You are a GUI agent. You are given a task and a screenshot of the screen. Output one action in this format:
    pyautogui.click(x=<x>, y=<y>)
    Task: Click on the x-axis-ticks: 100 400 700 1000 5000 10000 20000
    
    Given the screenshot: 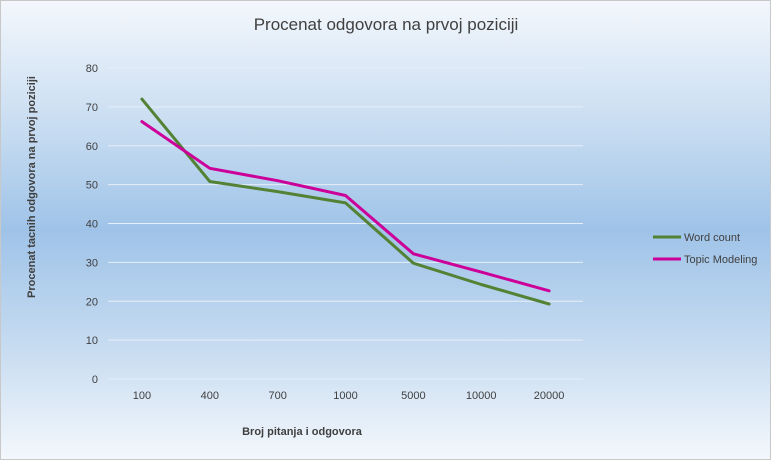 What is the action you would take?
    pyautogui.click(x=349, y=396)
    